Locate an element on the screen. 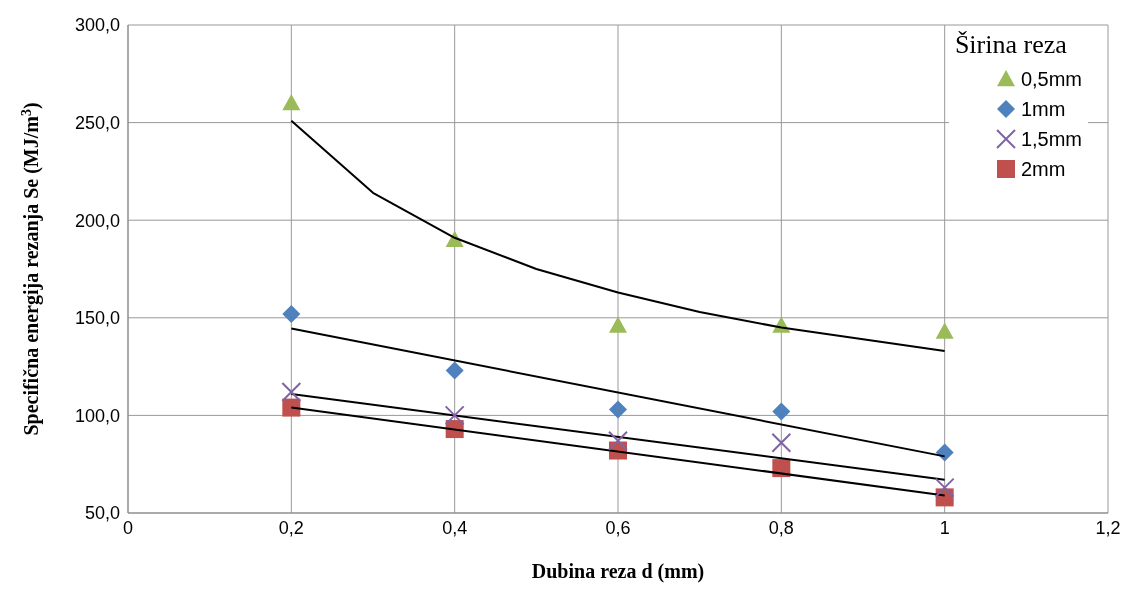  x-tick-label: 0,6 is located at coordinates (618, 527).